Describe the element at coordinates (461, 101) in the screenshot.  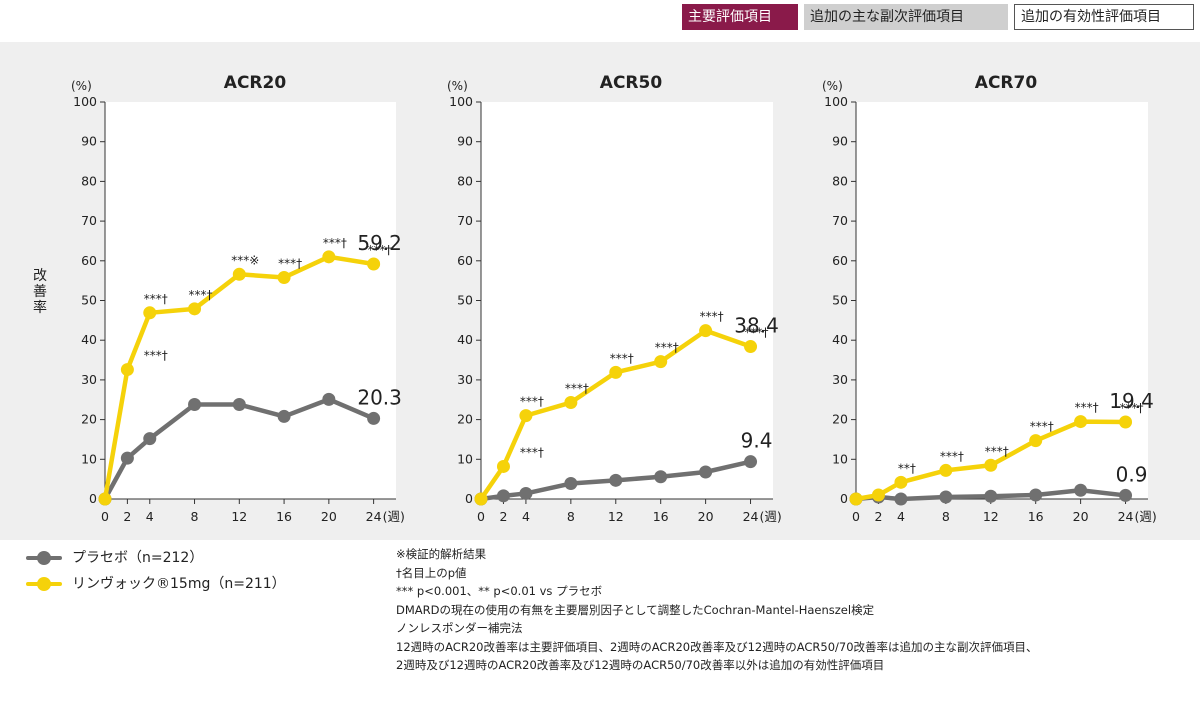
I see `y-tick-label: 100` at that location.